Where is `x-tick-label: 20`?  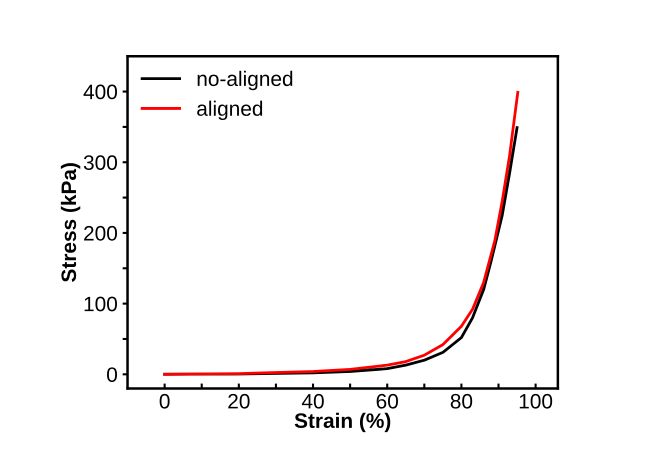
x-tick-label: 20 is located at coordinates (239, 401).